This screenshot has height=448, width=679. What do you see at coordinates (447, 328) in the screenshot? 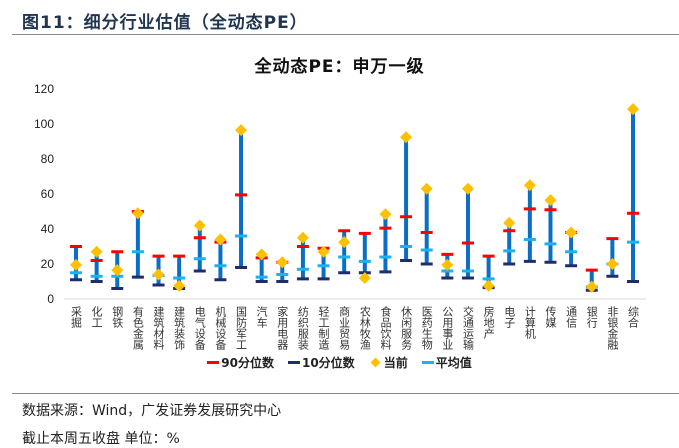
I see `x-category-label: 公用事业` at bounding box center [447, 328].